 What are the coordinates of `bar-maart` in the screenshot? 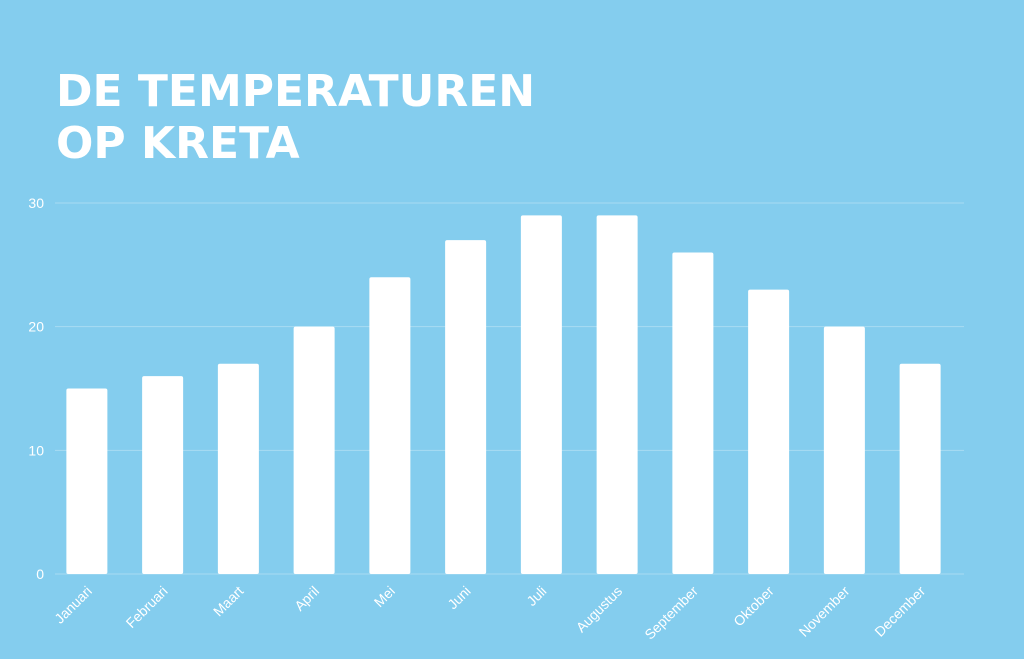 It's located at (238, 468).